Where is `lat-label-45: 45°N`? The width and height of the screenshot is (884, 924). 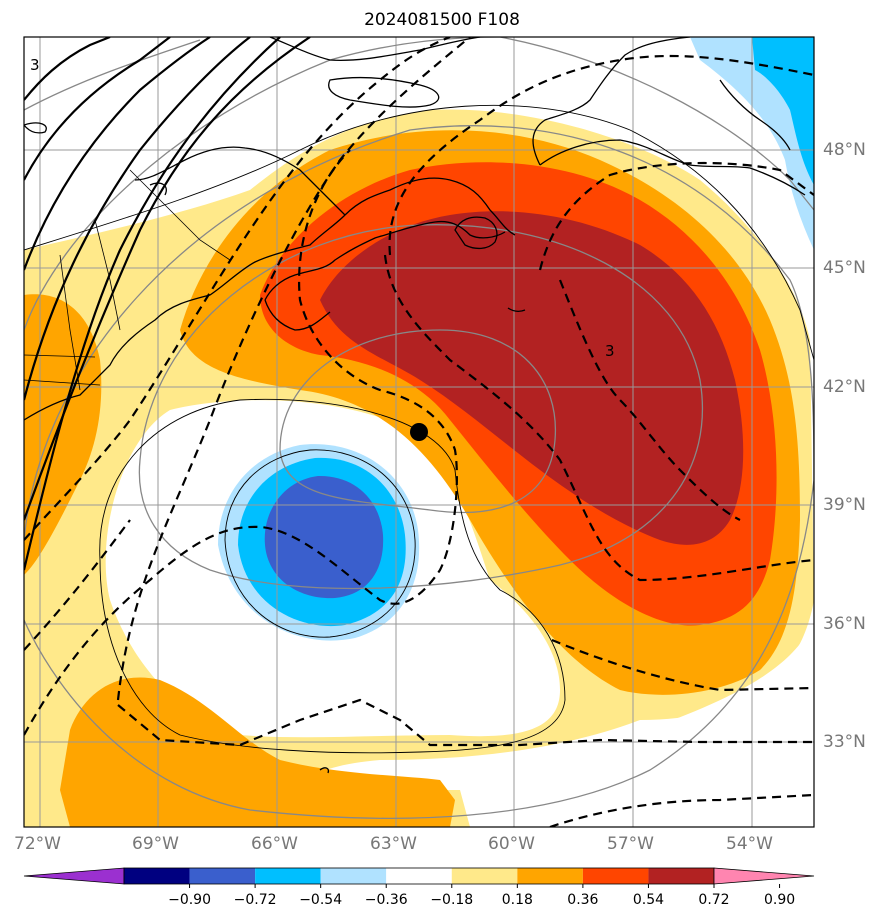
lat-label-45: 45°N is located at coordinates (844, 268).